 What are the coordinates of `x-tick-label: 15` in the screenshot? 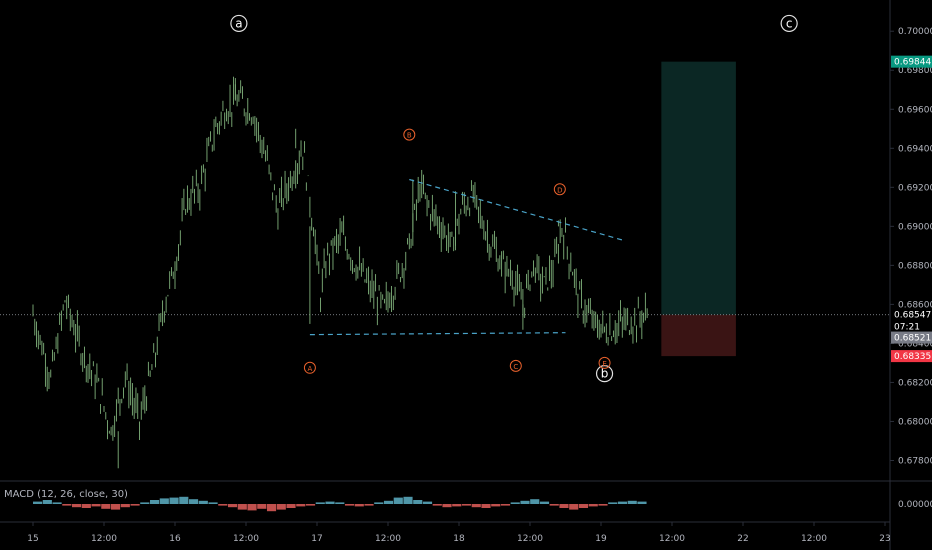 It's located at (32, 539).